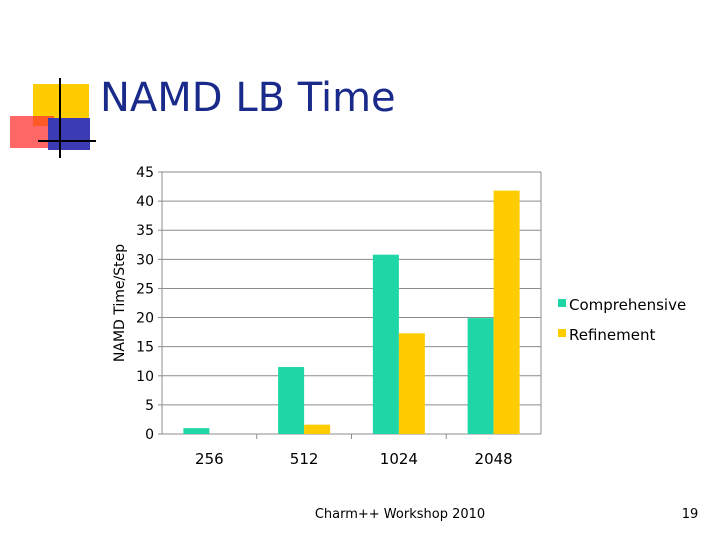 This screenshot has height=540, width=720. What do you see at coordinates (494, 459) in the screenshot?
I see `x-tick-label-2048: 2048` at bounding box center [494, 459].